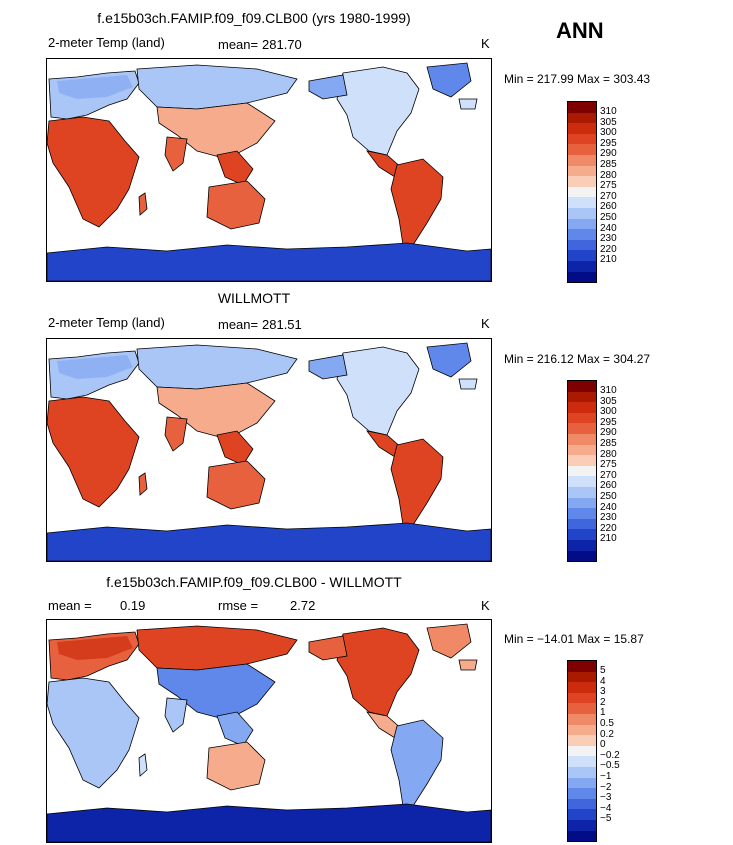 The height and width of the screenshot is (845, 733). I want to click on panel-2-variable-label: 2-meter Temp (land), so click(106, 322).